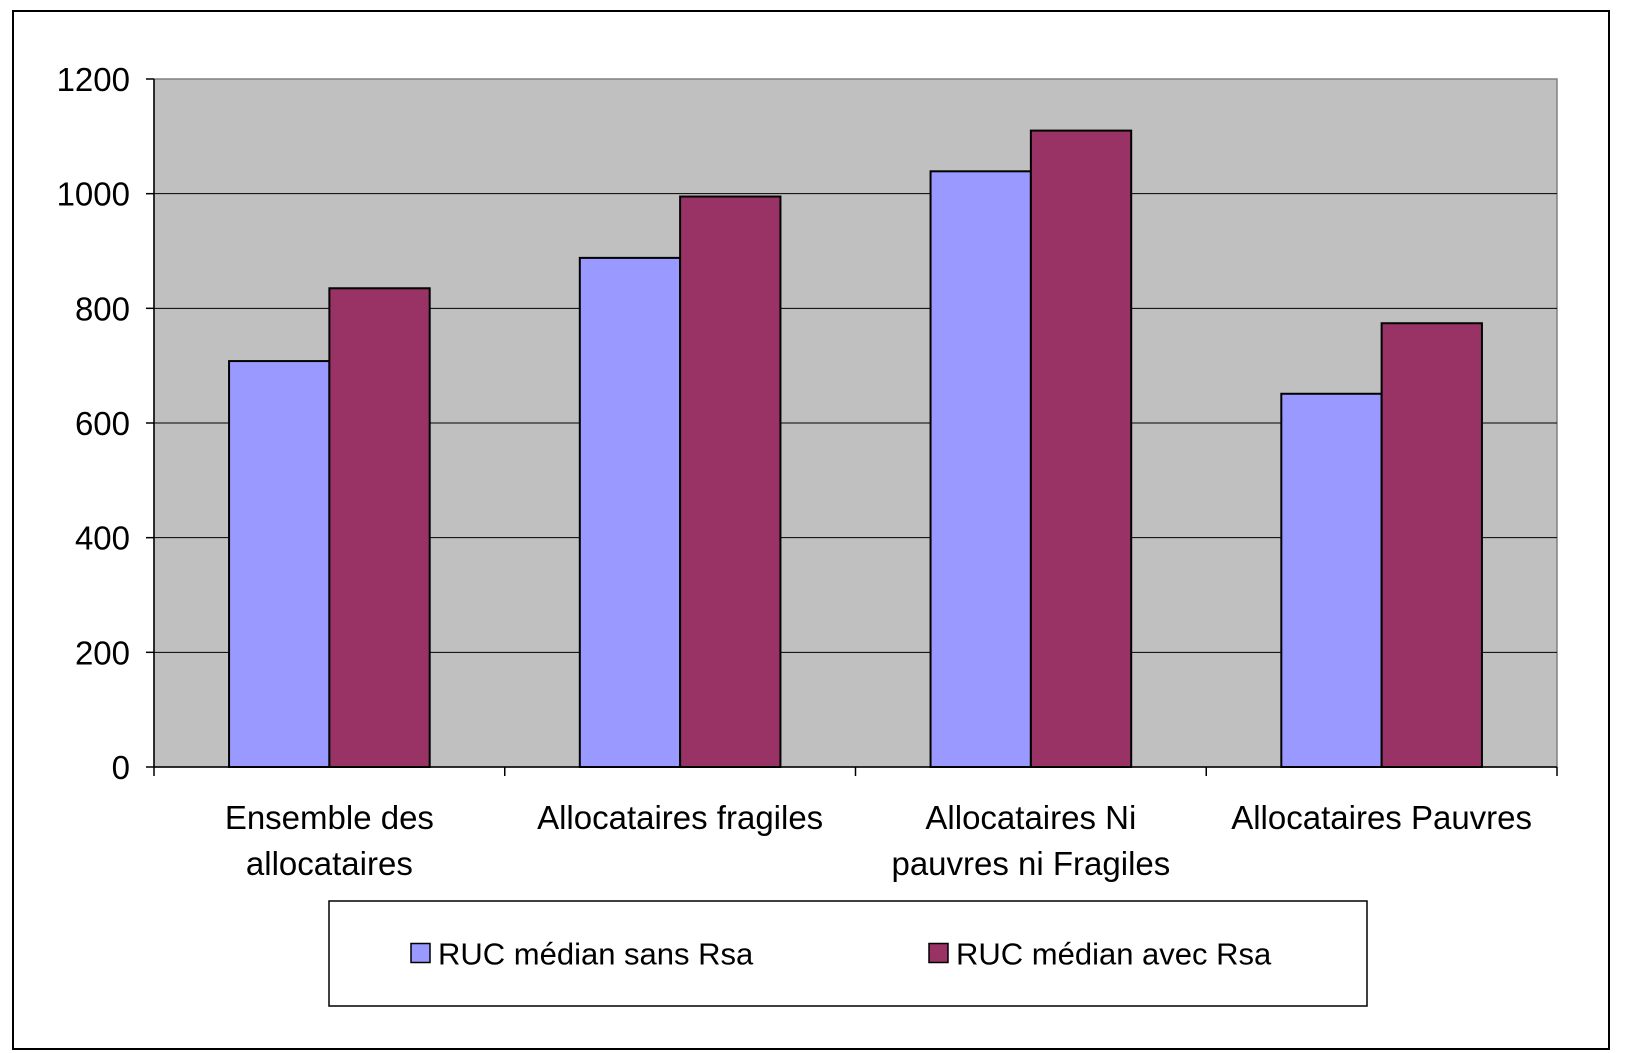  Describe the element at coordinates (329, 863) in the screenshot. I see `x-category-label: allocataires` at that location.